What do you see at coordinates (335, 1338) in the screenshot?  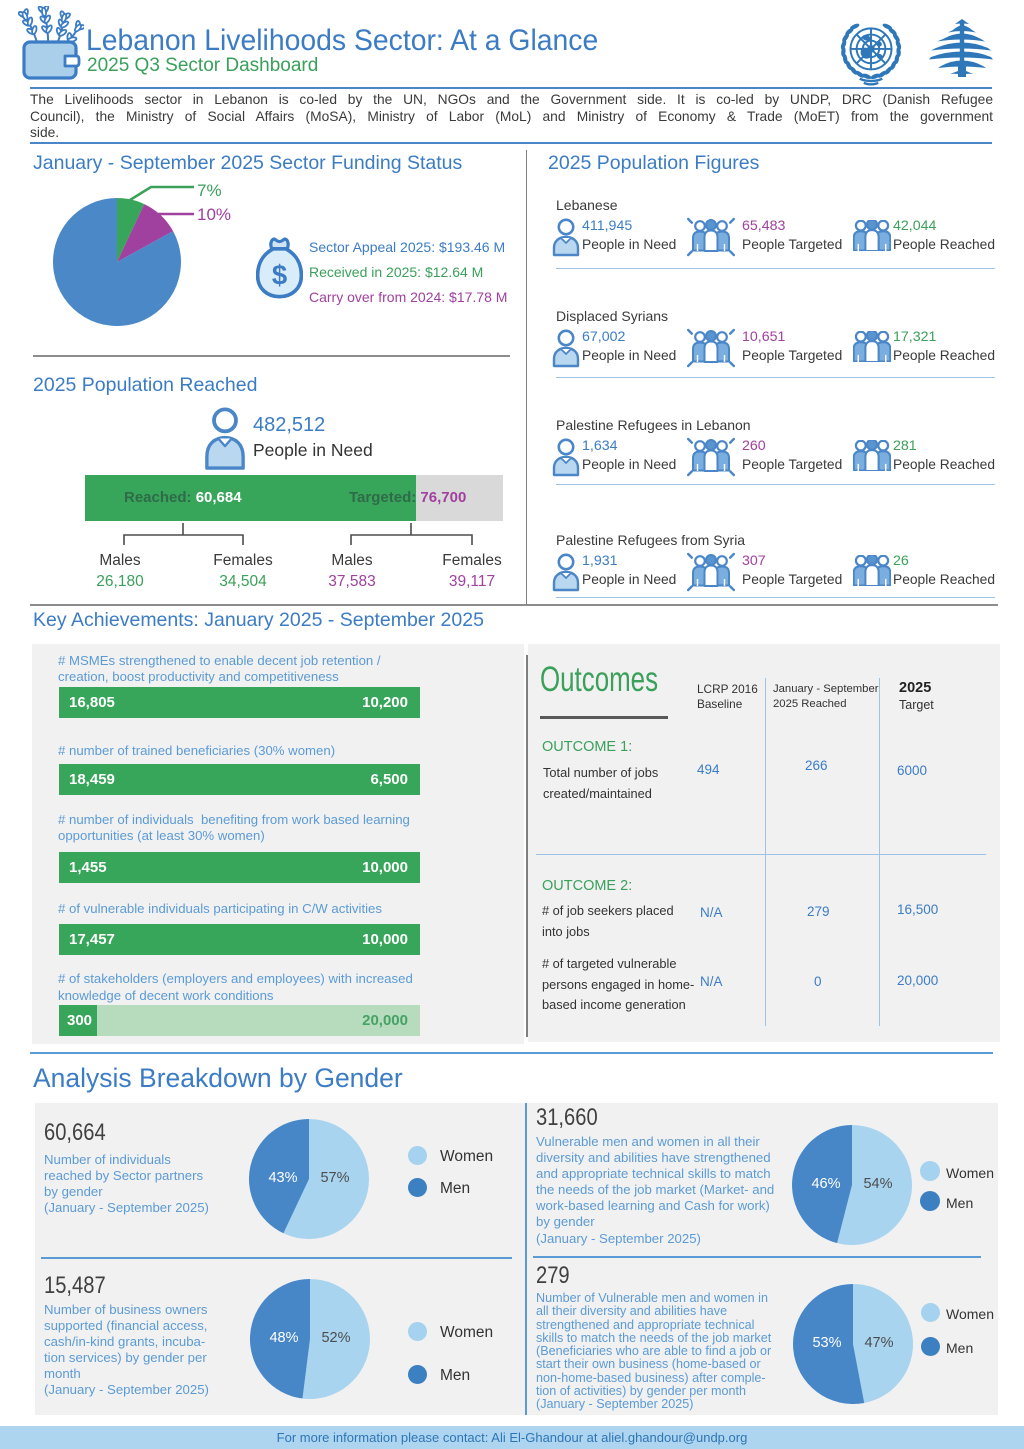 I see `svg-text: 52%` at bounding box center [335, 1338].